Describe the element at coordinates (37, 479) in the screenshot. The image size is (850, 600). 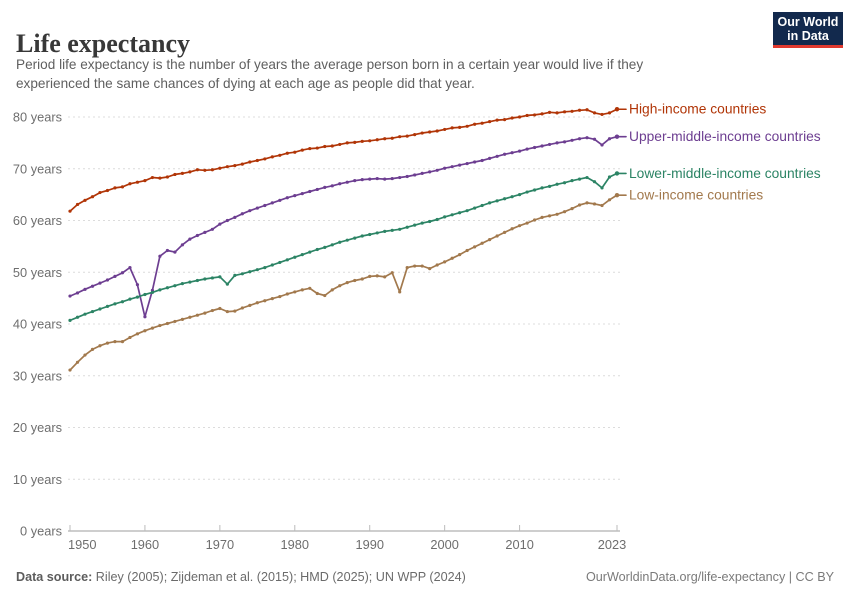
I see `y-tick-label-10: 10 years` at that location.